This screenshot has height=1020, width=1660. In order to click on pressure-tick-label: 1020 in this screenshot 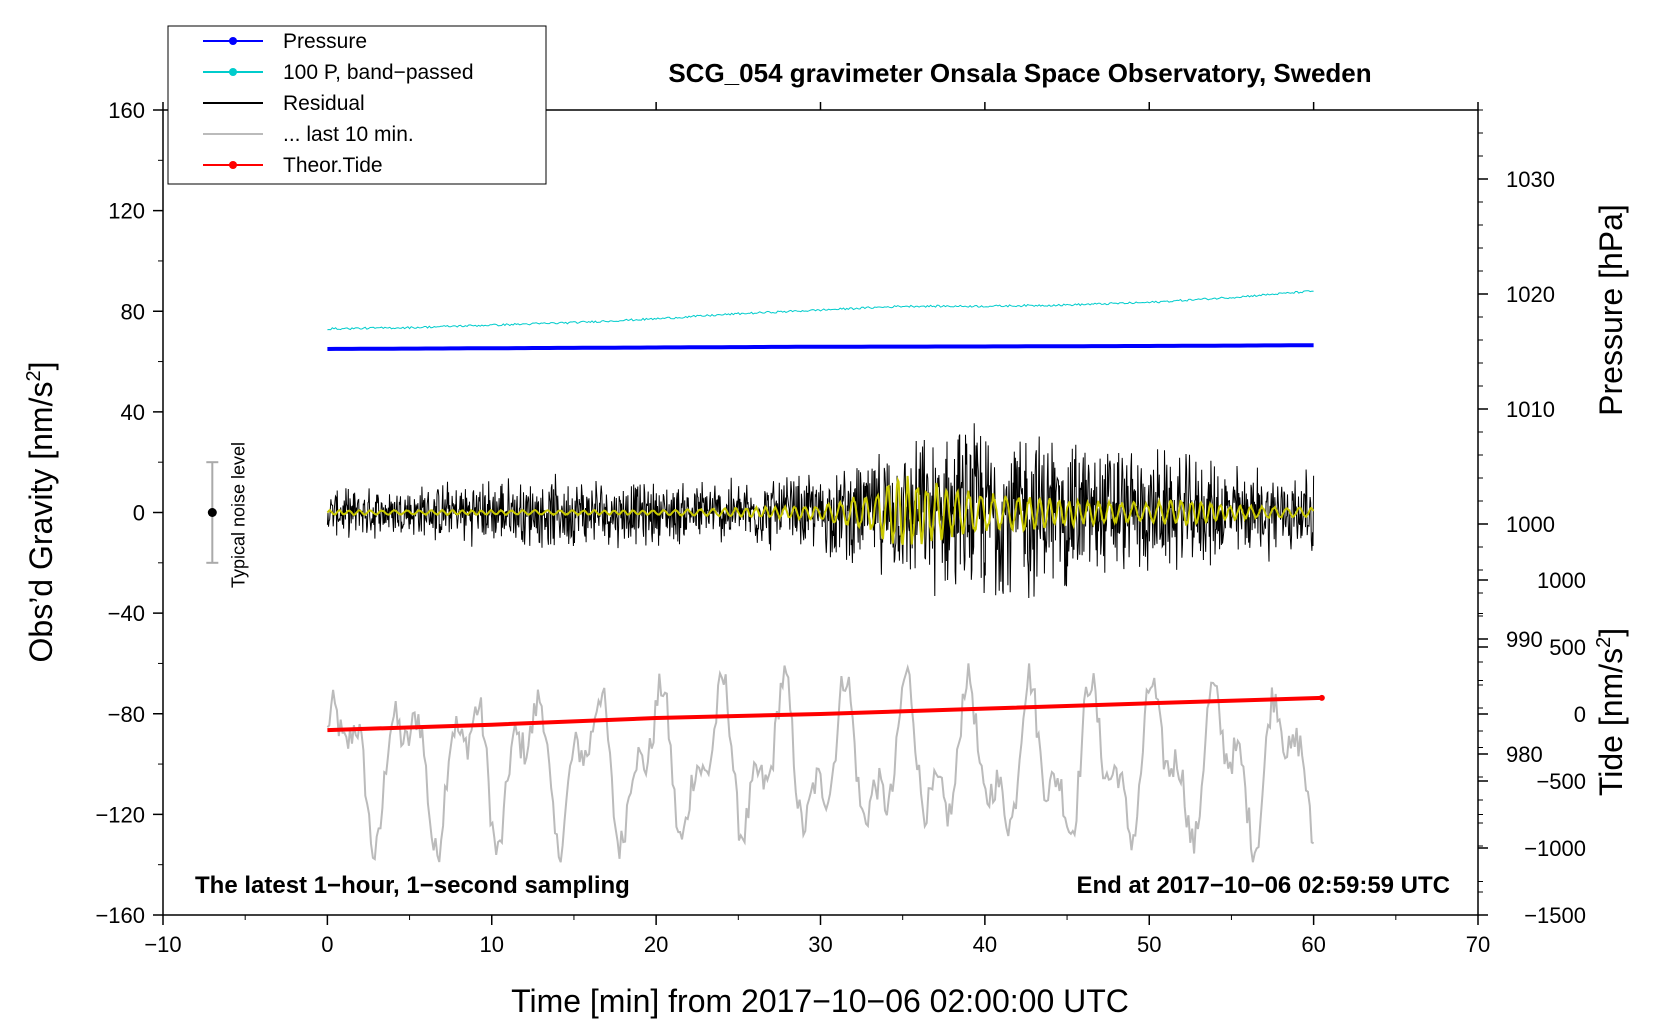, I will do `click(1530, 294)`.